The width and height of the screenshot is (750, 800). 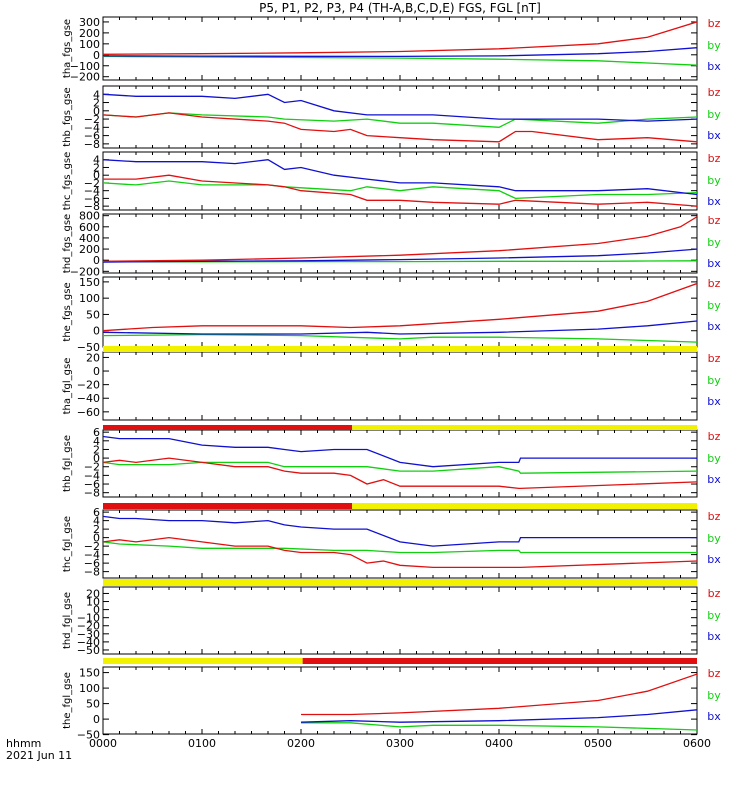 I want to click on panel-tha_fgl_gse: 200−20−40−60 tha_fgl_gse bz by bx, so click(x=391, y=386).